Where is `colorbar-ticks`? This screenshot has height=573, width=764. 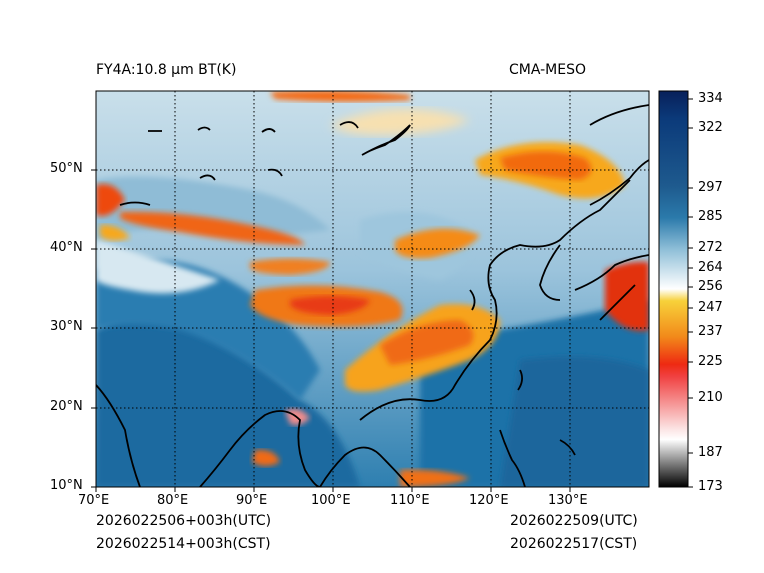
colorbar-ticks is located at coordinates (690, 293).